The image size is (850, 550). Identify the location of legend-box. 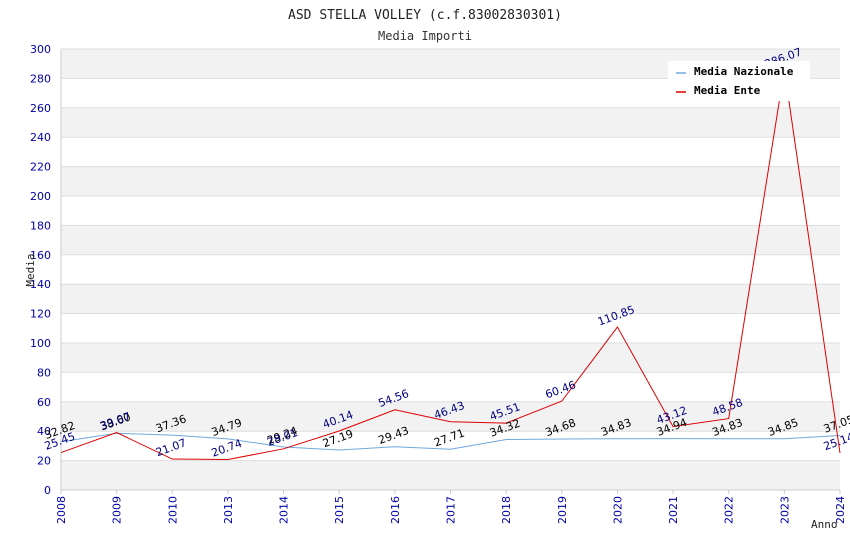
(739, 81).